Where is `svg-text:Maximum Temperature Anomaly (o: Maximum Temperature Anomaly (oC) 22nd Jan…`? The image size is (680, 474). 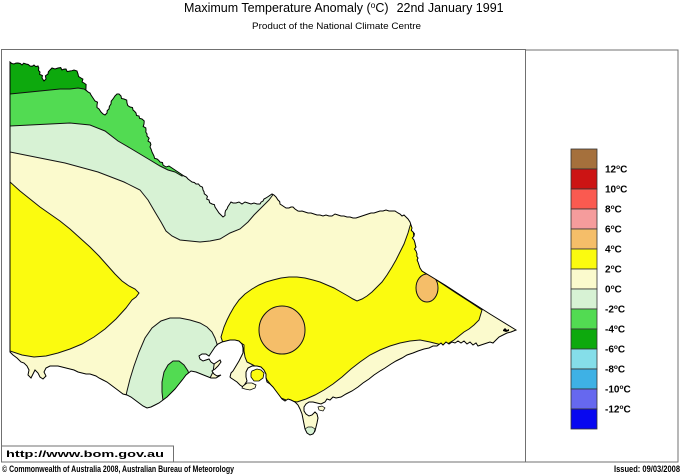
svg-text:Maximum Temperature Anomaly (o: Maximum Temperature Anomaly (oC) 22nd Jan… is located at coordinates (344, 7).